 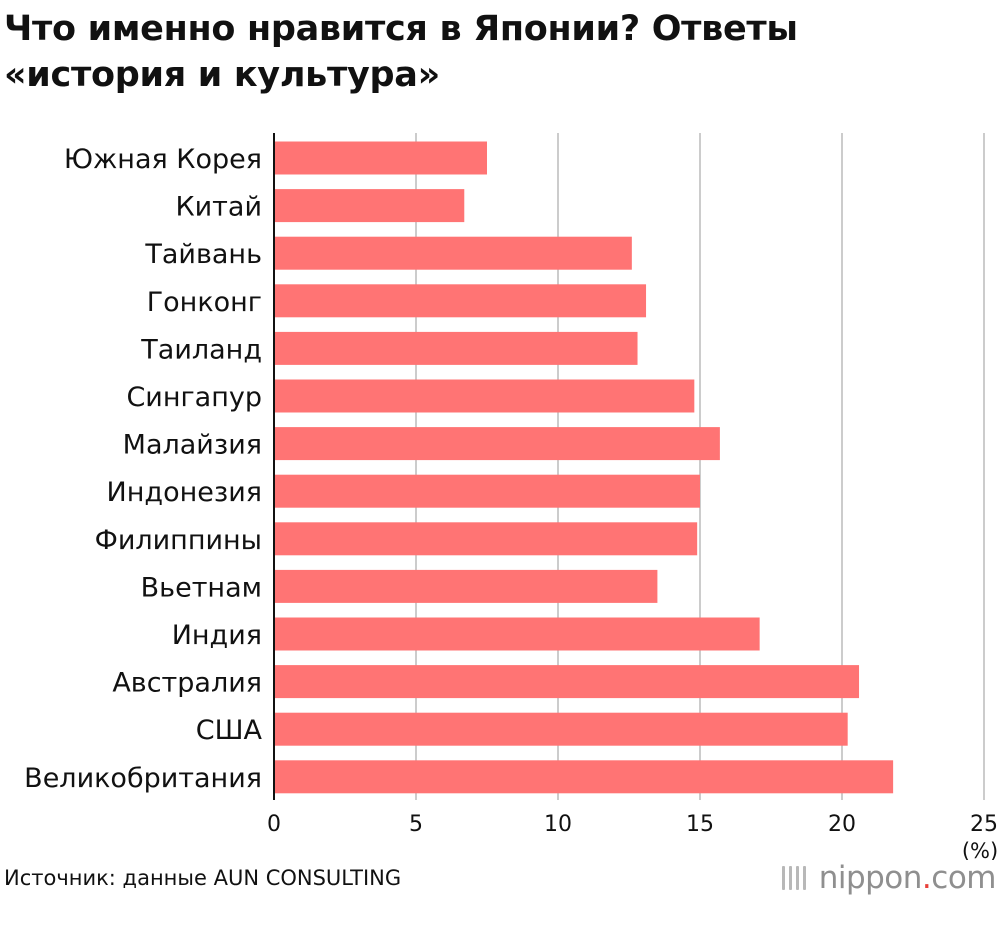 What do you see at coordinates (163, 159) in the screenshot?
I see `category-label-0: Южная Корея` at bounding box center [163, 159].